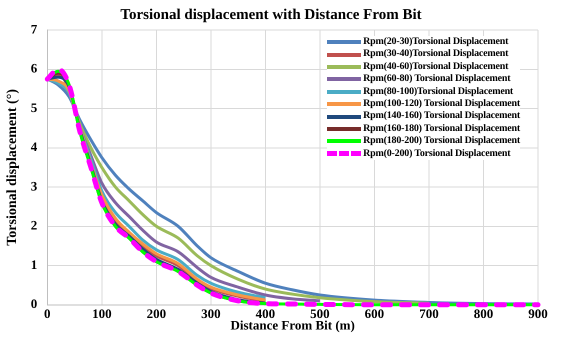 Image resolution: width=568 pixels, height=356 pixels. I want to click on x-tick-label: 900, so click(538, 313).